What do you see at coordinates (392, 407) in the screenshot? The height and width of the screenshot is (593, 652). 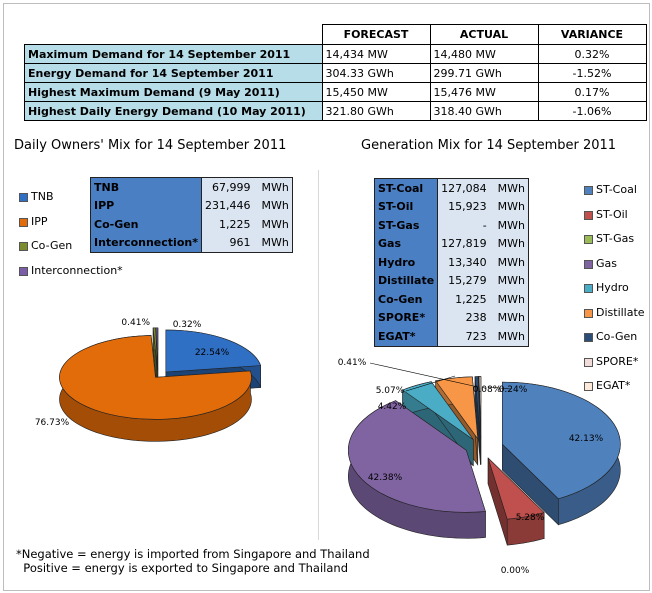 I see `data-label: 4.42%` at bounding box center [392, 407].